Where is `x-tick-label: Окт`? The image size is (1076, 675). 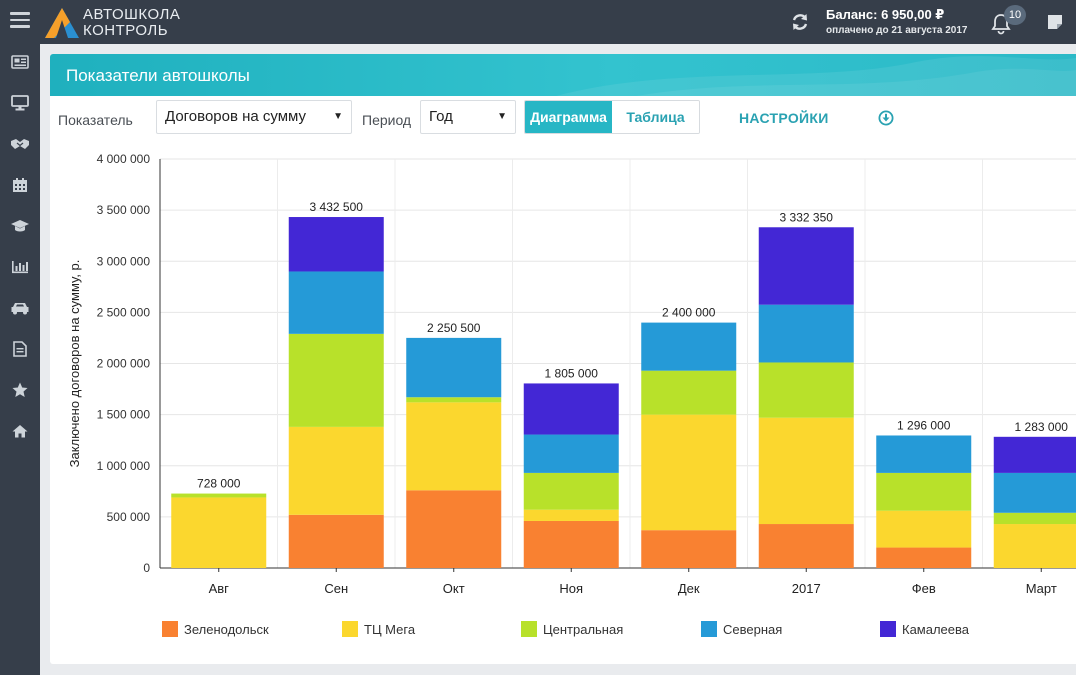 x-tick-label: Окт is located at coordinates (454, 588).